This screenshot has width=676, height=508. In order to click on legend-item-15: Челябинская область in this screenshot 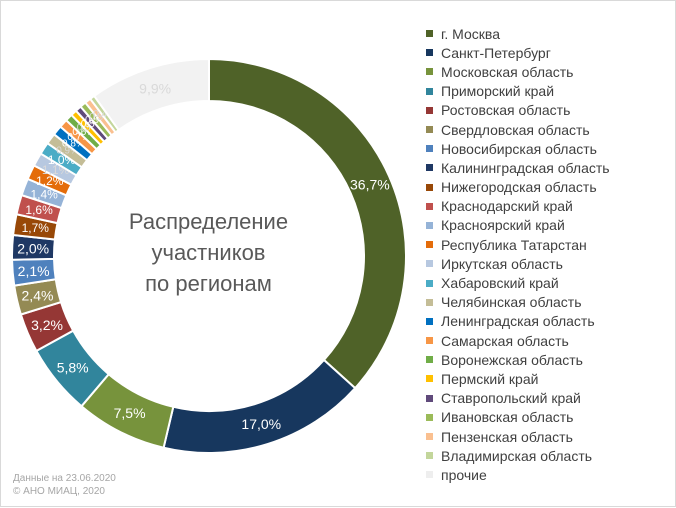, I will do `click(551, 302)`.